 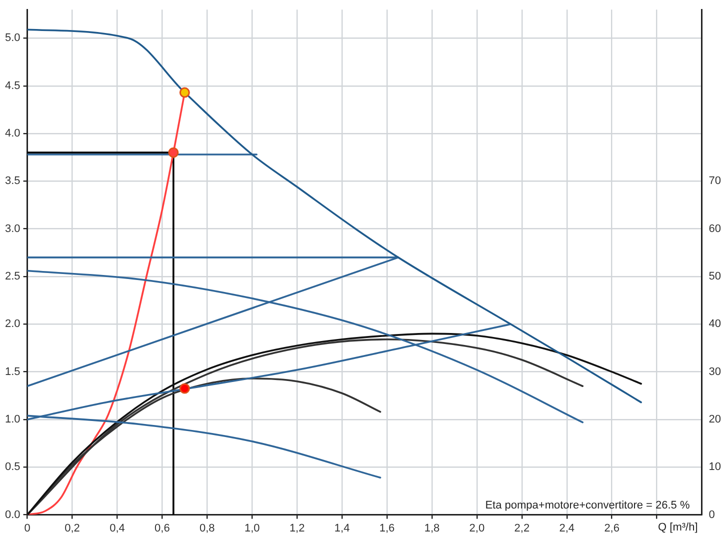 I want to click on x-tick-label: 0,6, so click(x=162, y=528).